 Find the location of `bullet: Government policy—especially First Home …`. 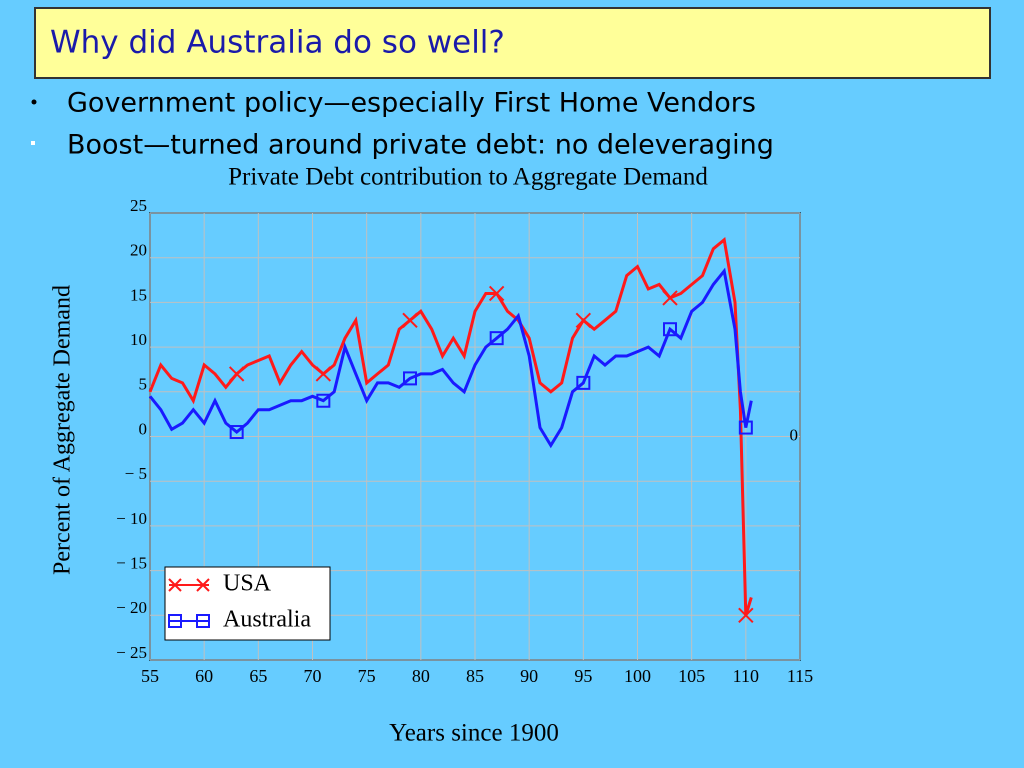

bullet: Government policy—especially First Home … is located at coordinates (411, 103).